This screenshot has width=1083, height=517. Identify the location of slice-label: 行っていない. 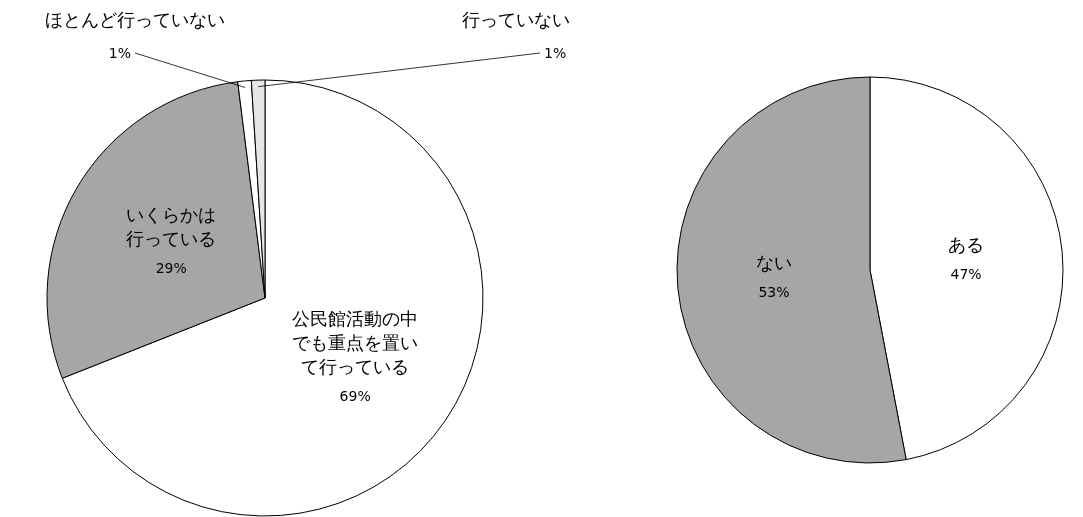
(516, 19).